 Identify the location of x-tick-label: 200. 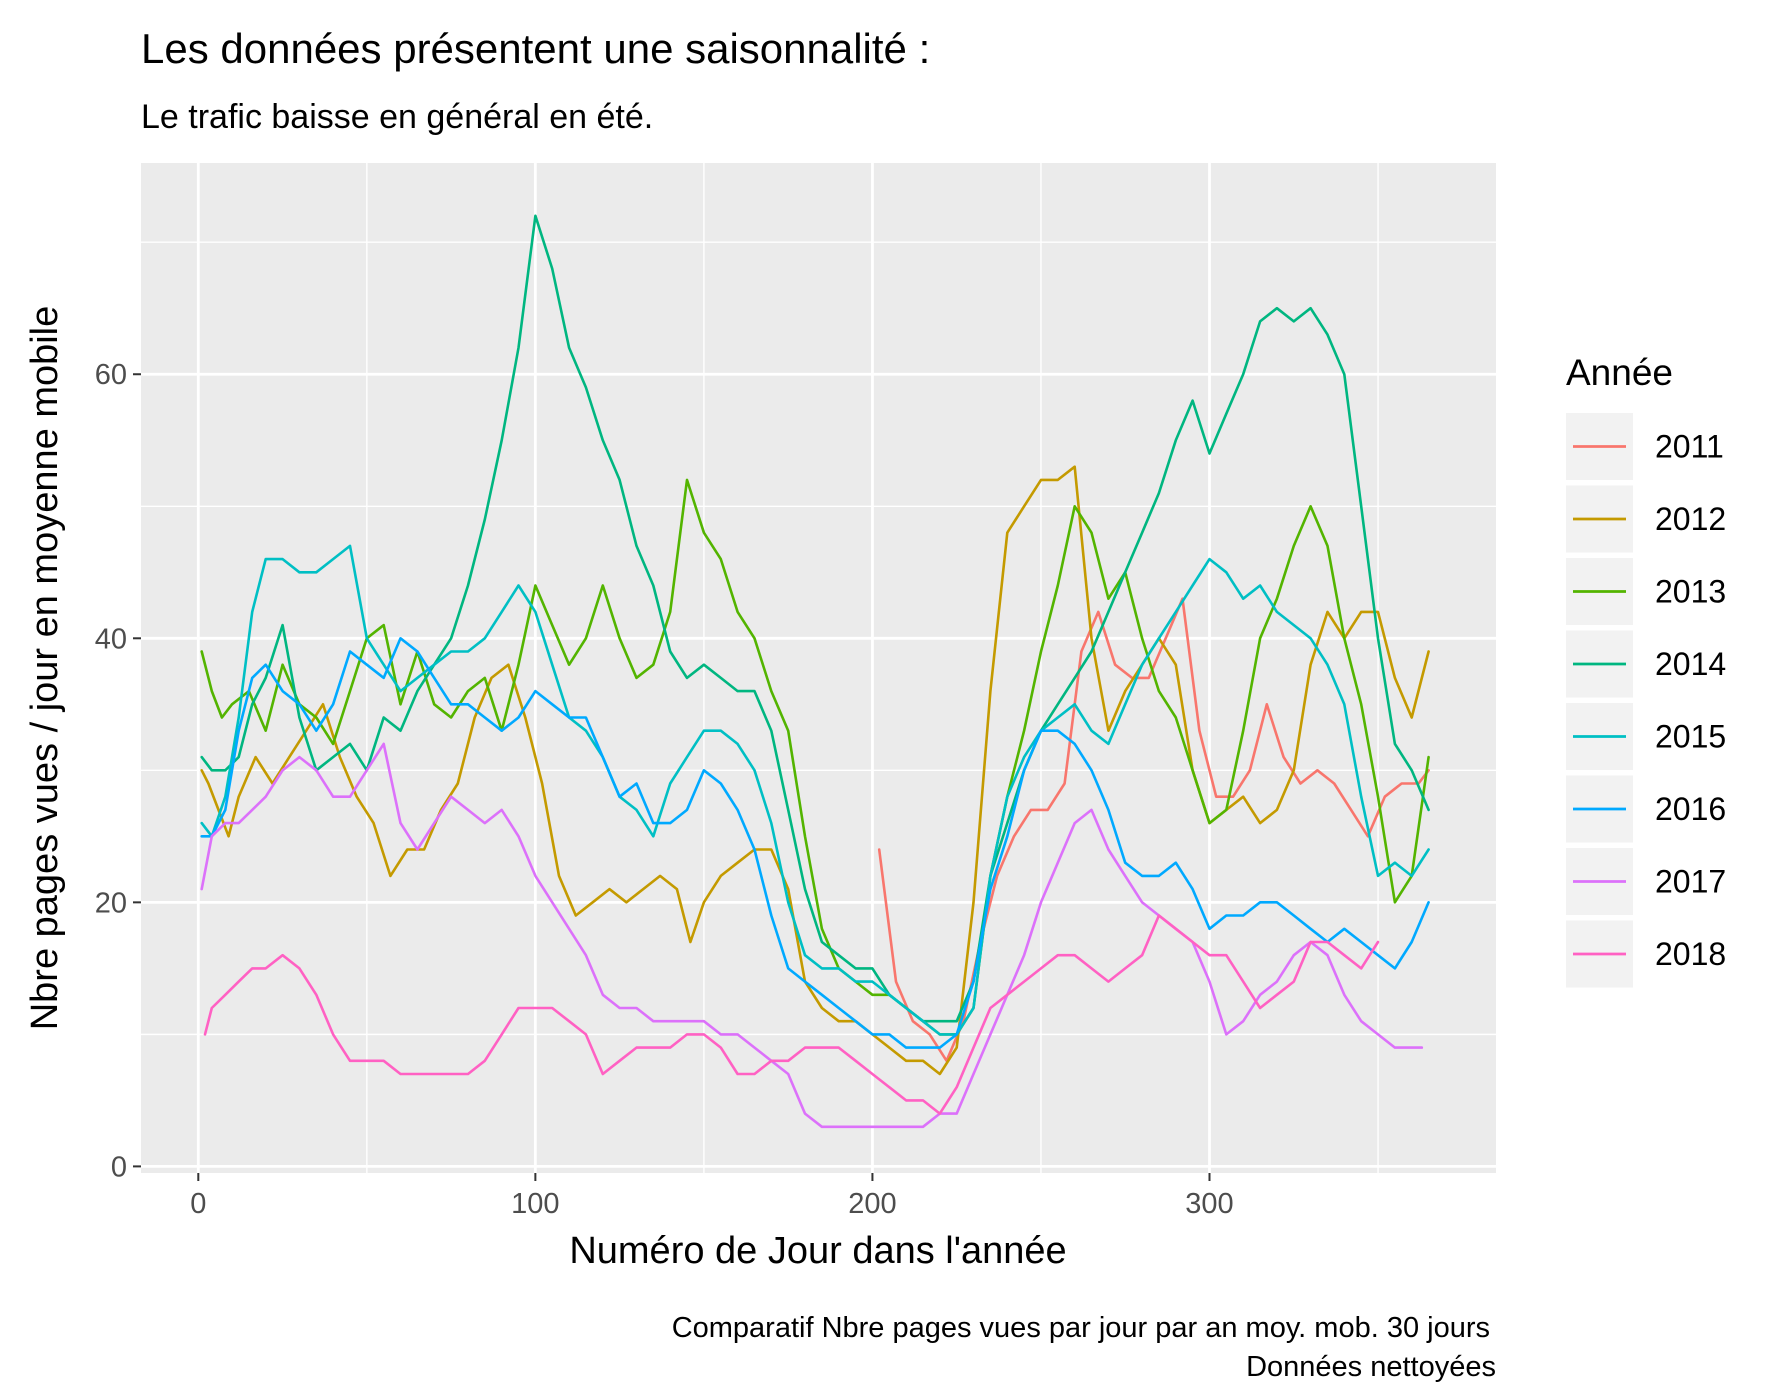
(872, 1204).